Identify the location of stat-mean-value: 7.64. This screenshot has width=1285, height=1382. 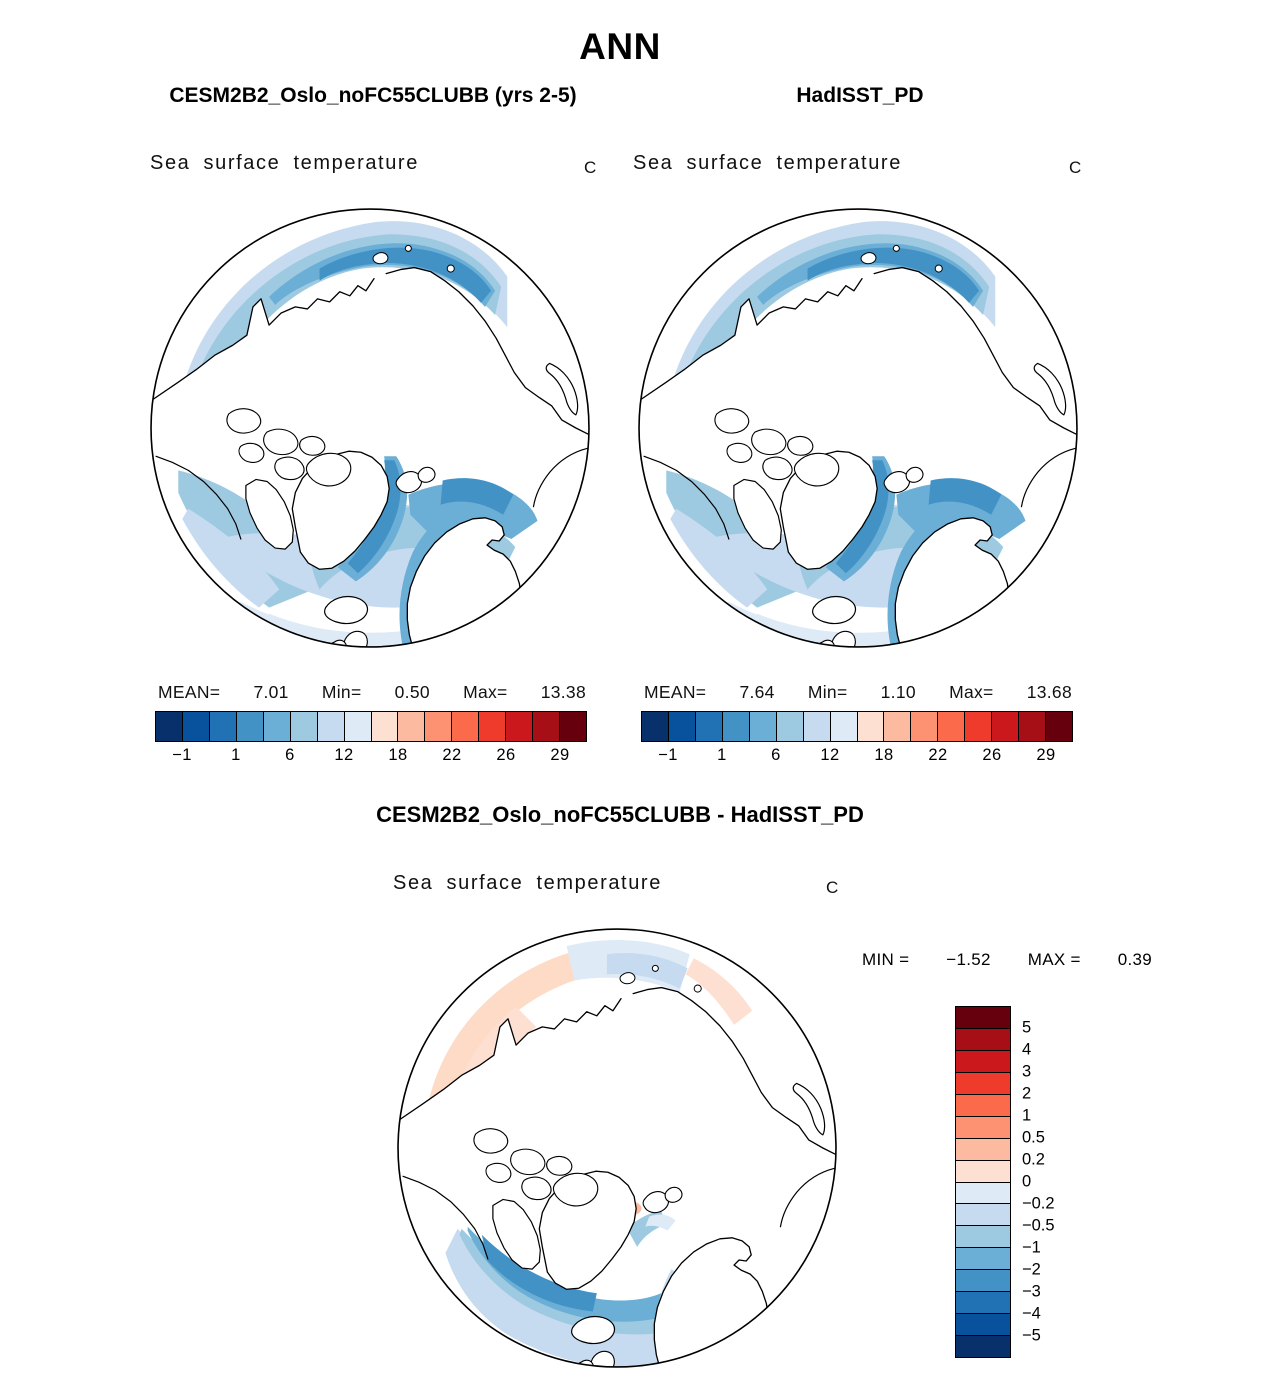
(757, 692).